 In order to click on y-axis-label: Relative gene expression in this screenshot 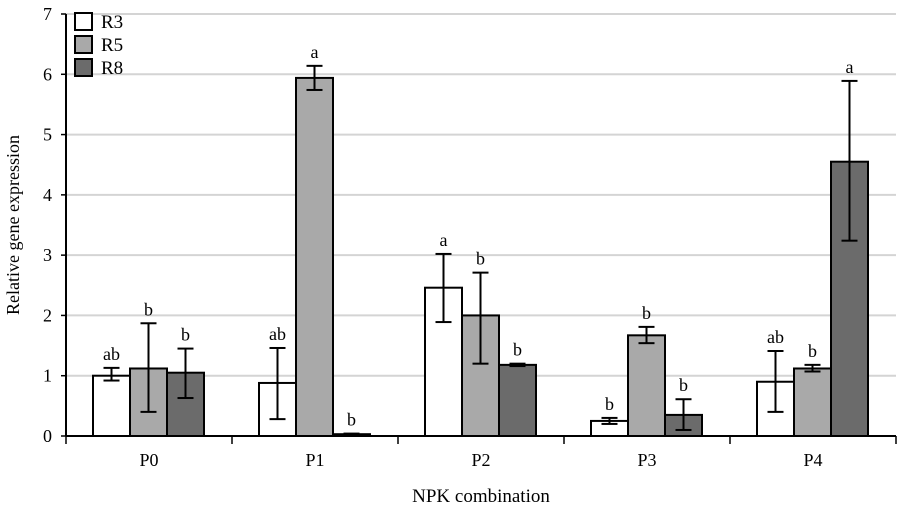, I will do `click(13, 225)`.